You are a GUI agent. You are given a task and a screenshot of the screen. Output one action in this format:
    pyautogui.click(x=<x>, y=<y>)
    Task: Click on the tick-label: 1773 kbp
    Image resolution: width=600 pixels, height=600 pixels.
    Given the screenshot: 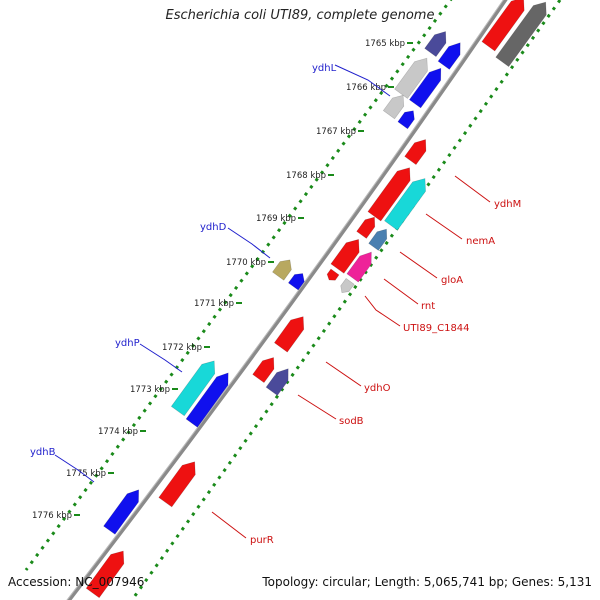 What is the action you would take?
    pyautogui.click(x=150, y=390)
    